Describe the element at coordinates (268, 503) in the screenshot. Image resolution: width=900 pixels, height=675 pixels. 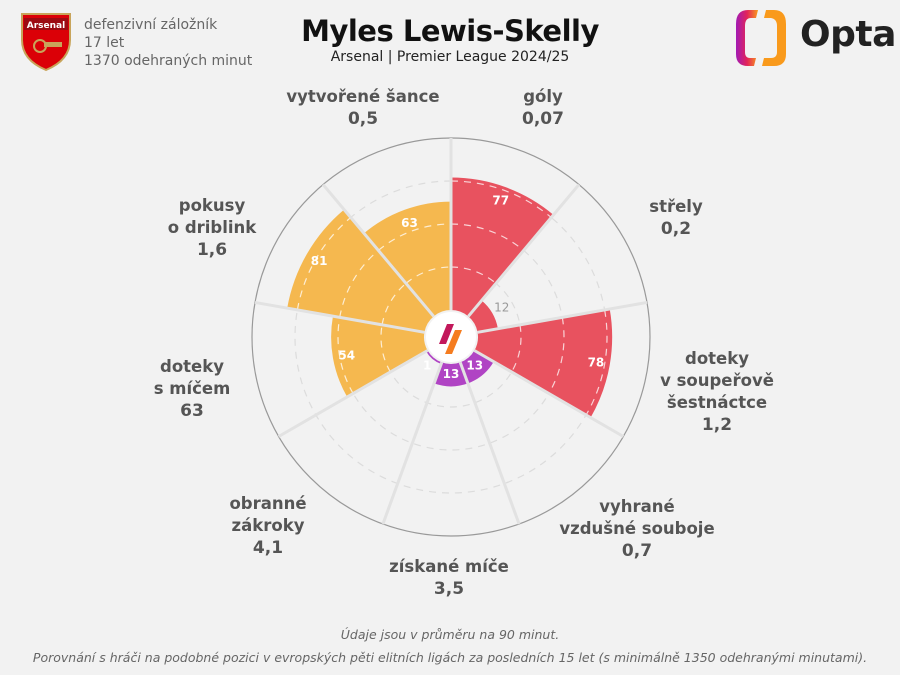
I see `metric-name: obranné` at that location.